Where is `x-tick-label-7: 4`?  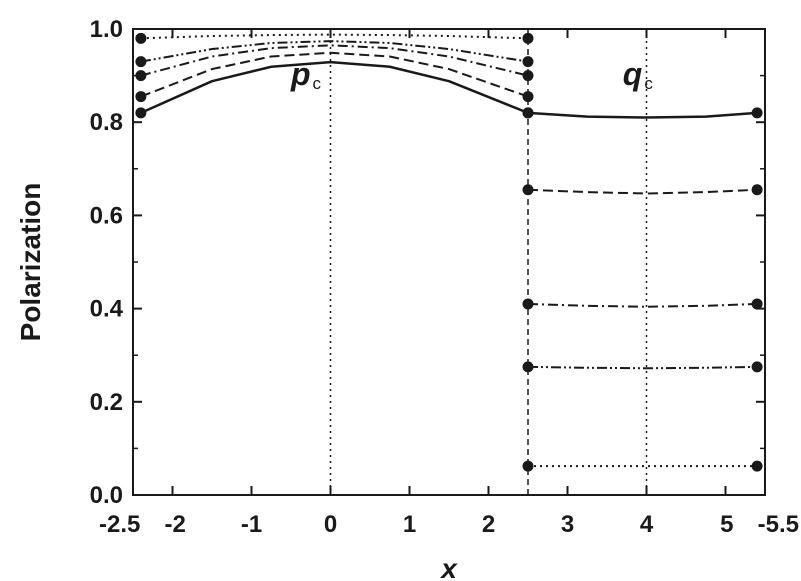
x-tick-label-7: 4 is located at coordinates (647, 524).